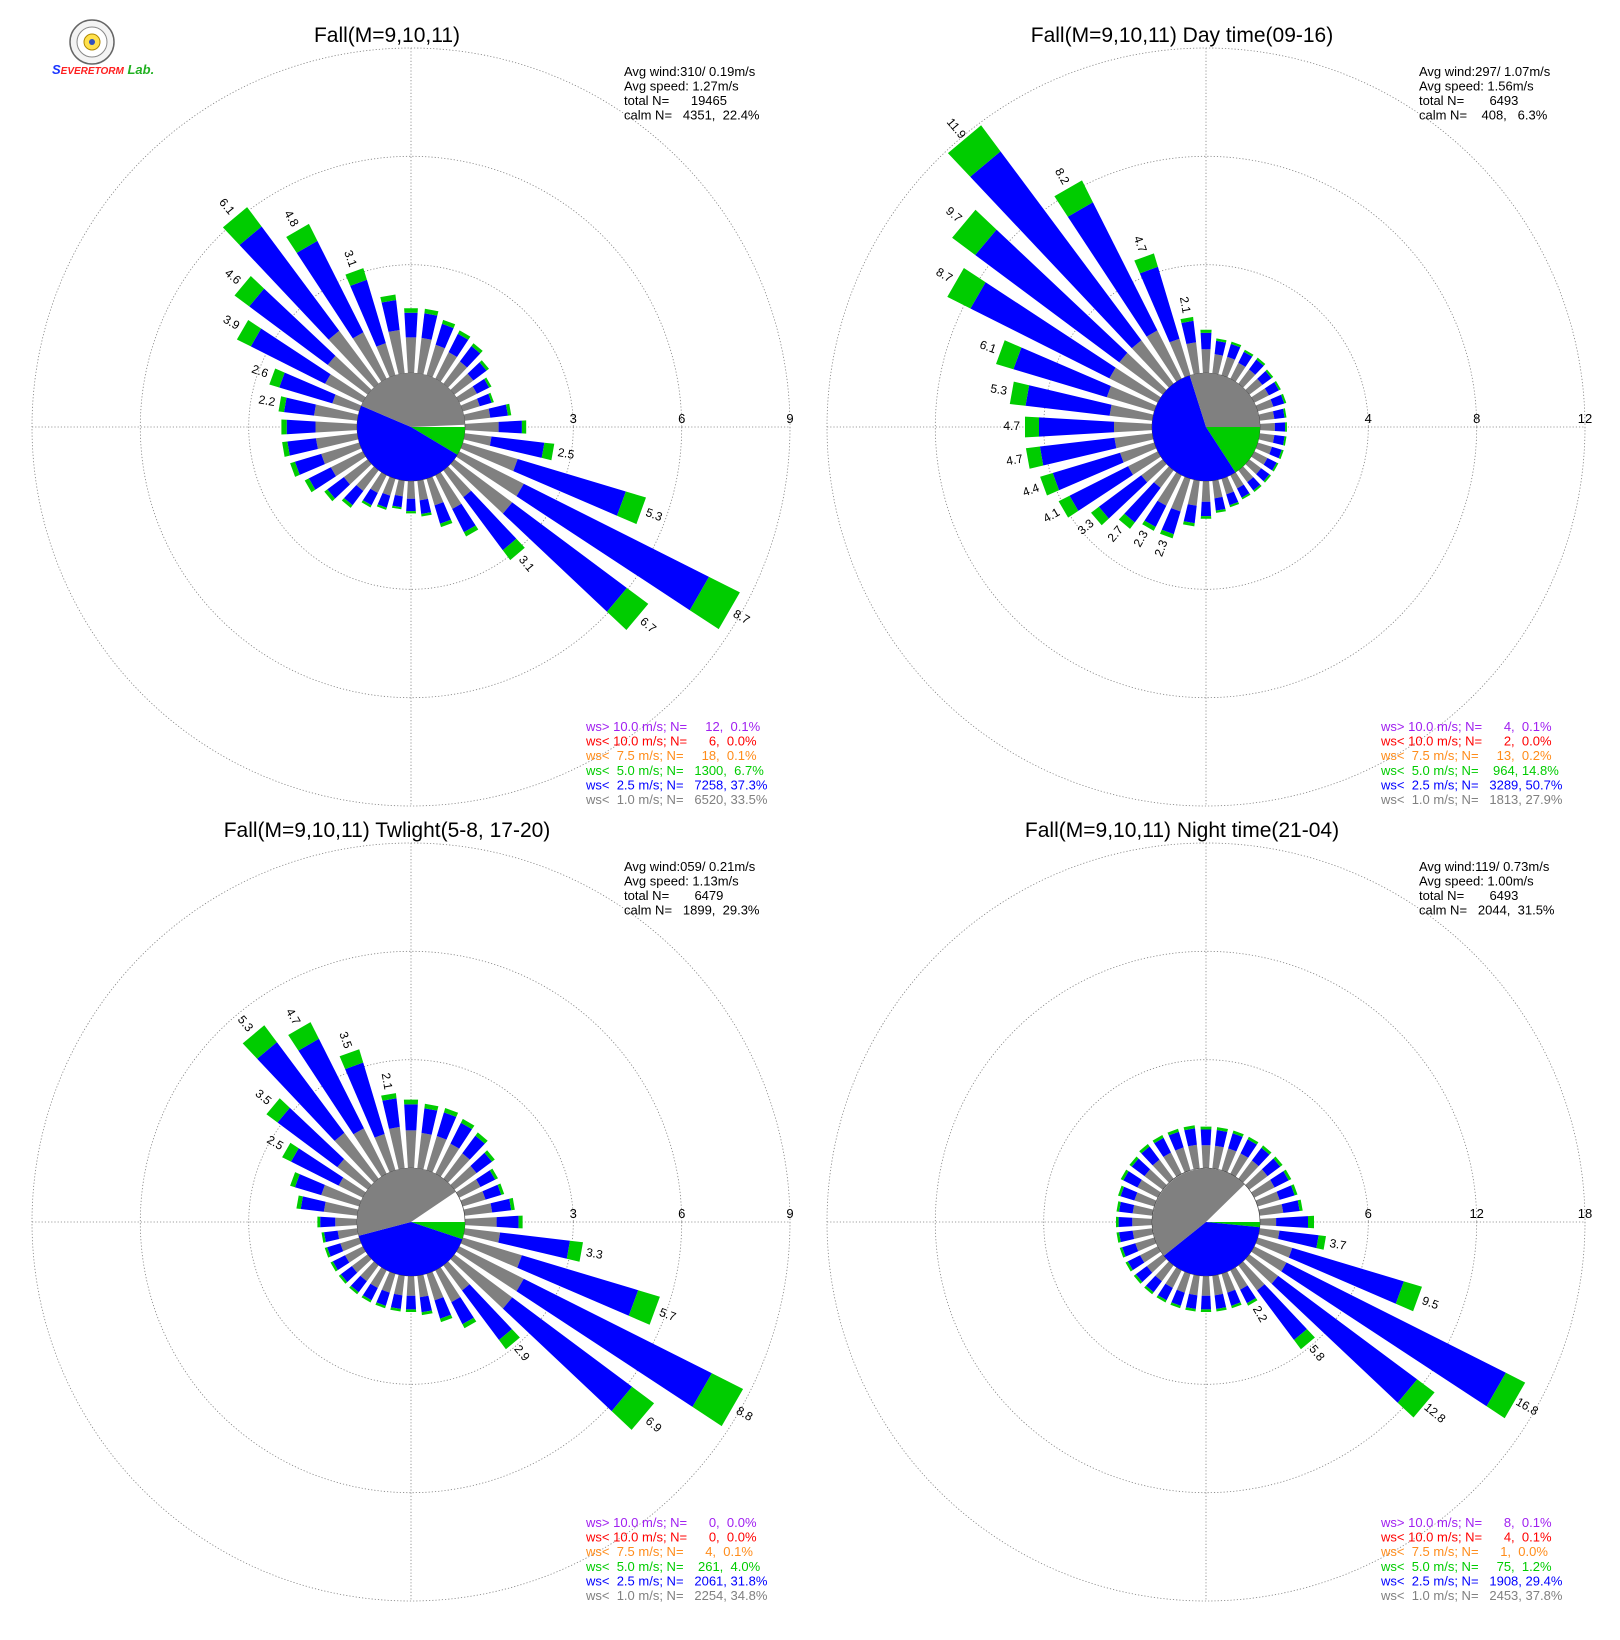 The height and width of the screenshot is (1640, 1620). What do you see at coordinates (1471, 784) in the screenshot?
I see `legend-entry: ws< 2.5 m/s; N= 3289, 50.7%` at bounding box center [1471, 784].